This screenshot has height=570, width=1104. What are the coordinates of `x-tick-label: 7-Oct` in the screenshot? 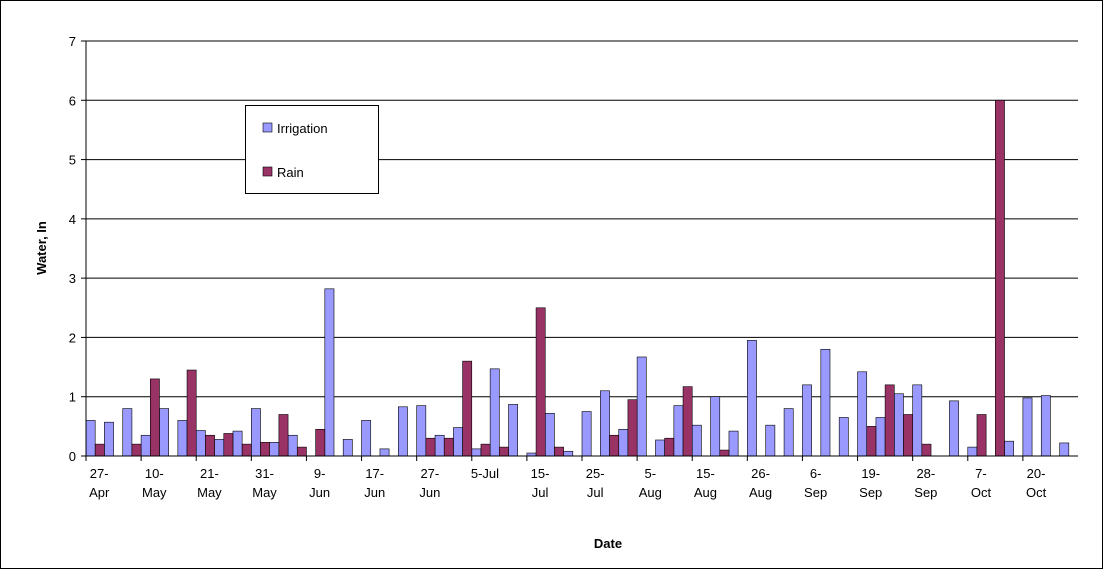 It's located at (981, 483).